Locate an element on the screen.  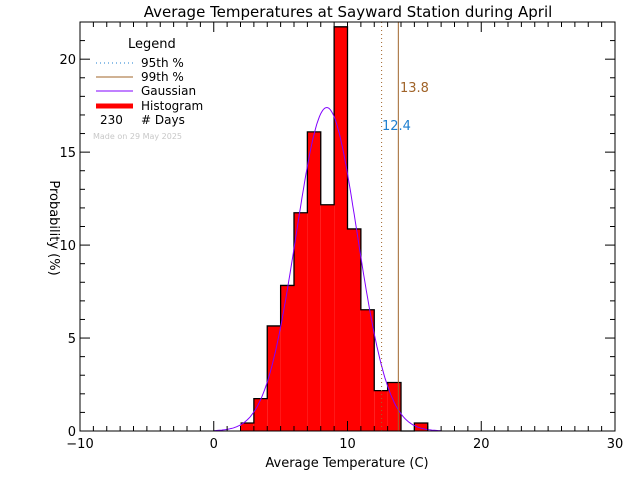
y-tick-label: 5 is located at coordinates (72, 339).